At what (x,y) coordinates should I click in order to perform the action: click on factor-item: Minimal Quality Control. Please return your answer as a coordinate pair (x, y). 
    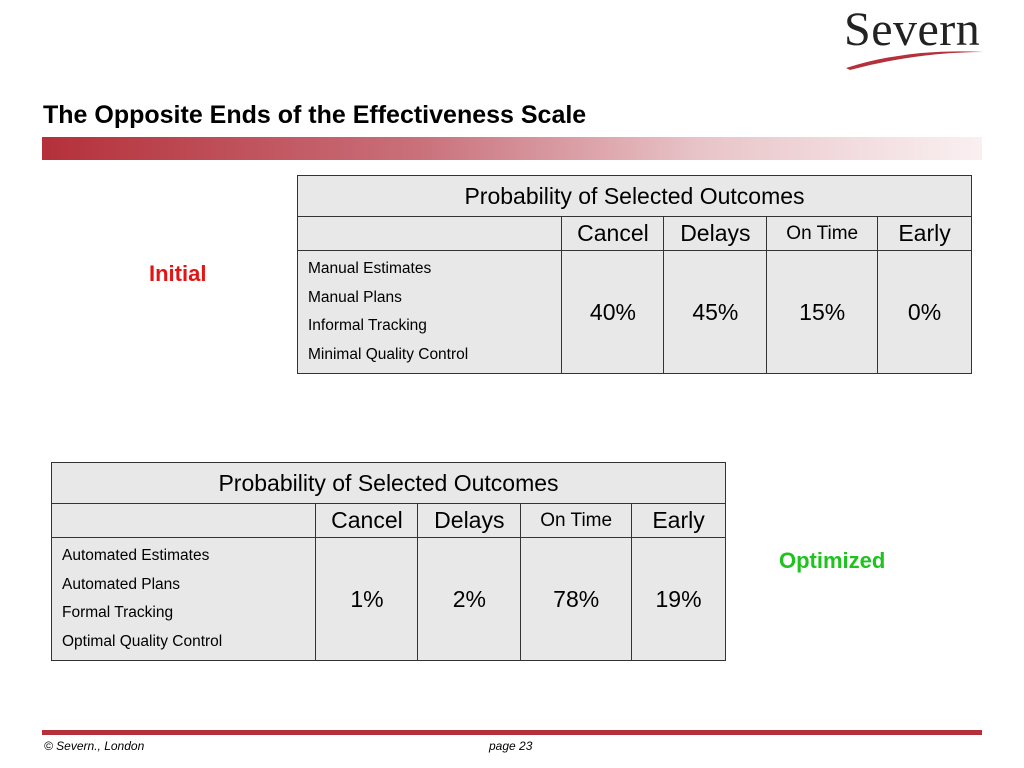
    Looking at the image, I should click on (388, 354).